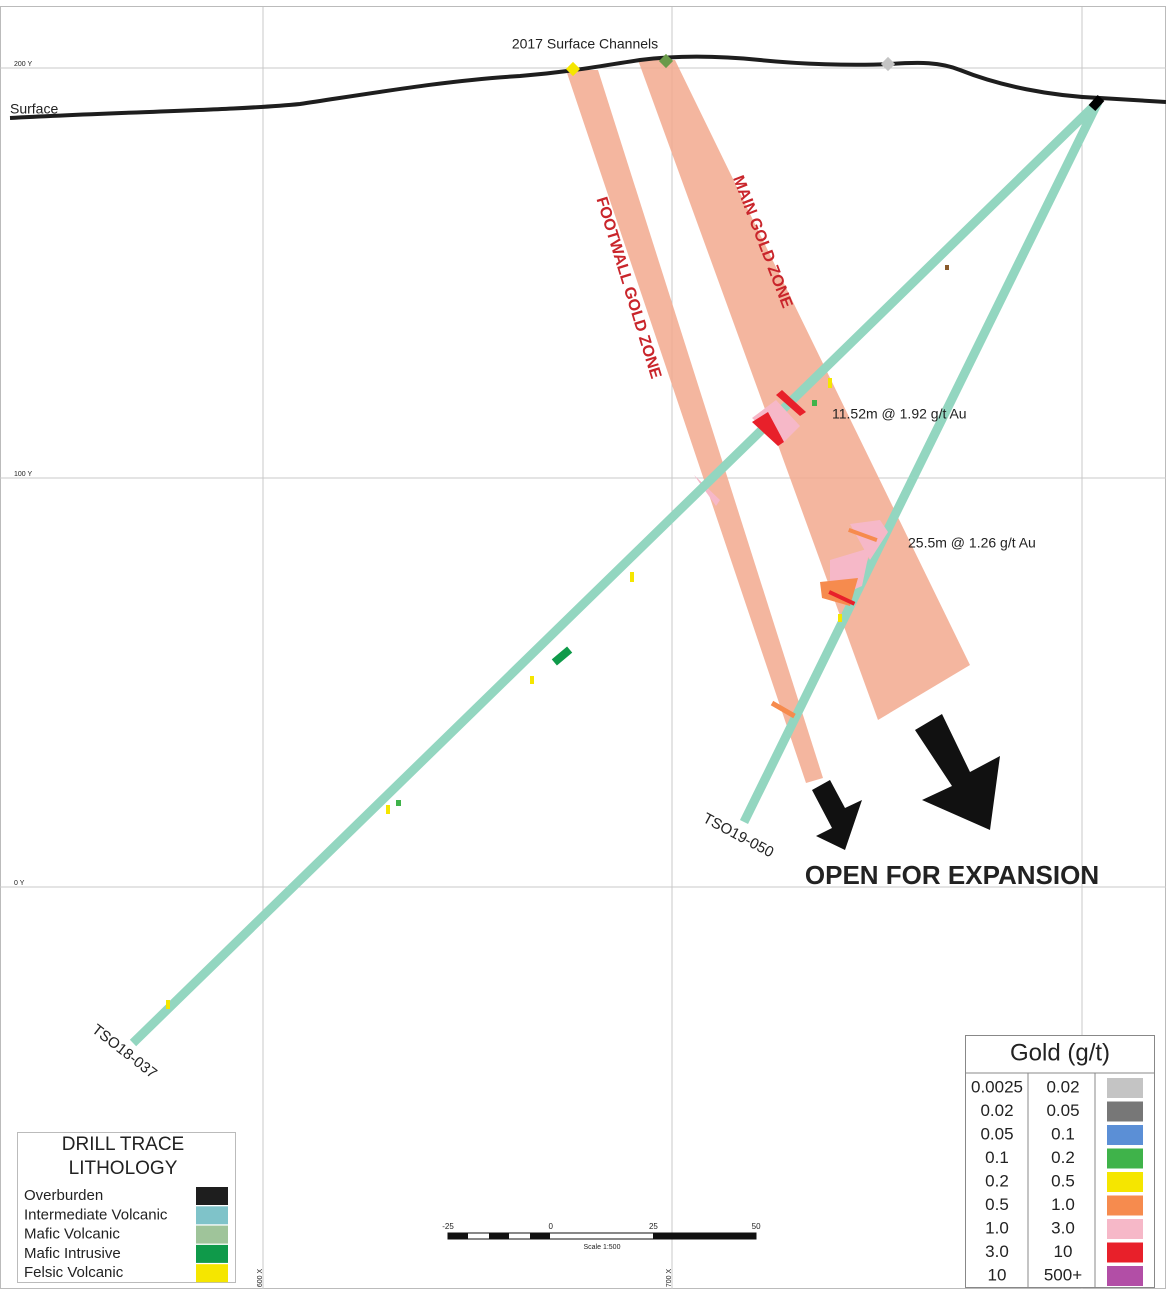 The height and width of the screenshot is (1289, 1166). Describe the element at coordinates (694, 426) in the screenshot. I see `footwall-zone` at that location.